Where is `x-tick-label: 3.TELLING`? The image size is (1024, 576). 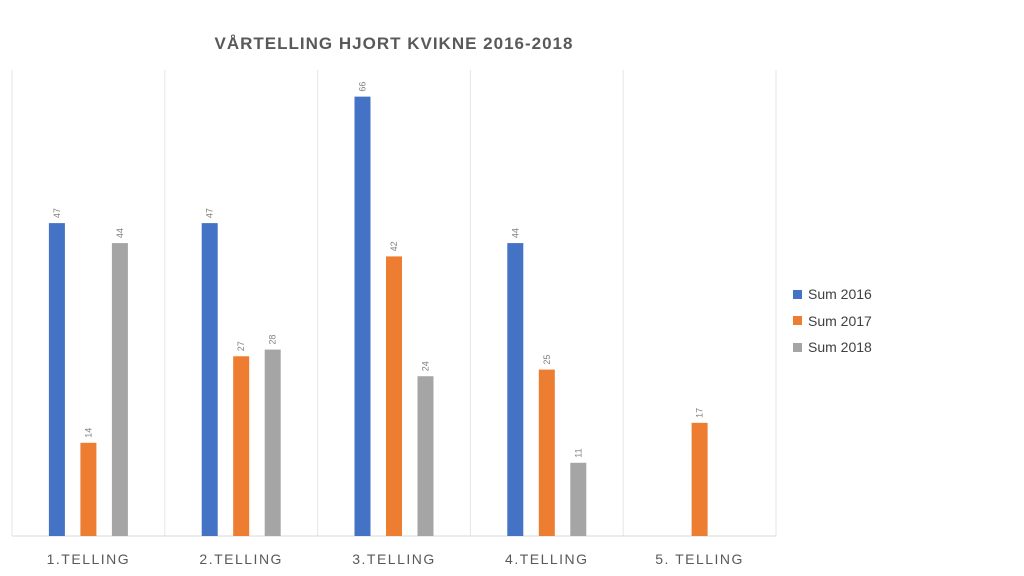
x-tick-label: 3.TELLING is located at coordinates (394, 559).